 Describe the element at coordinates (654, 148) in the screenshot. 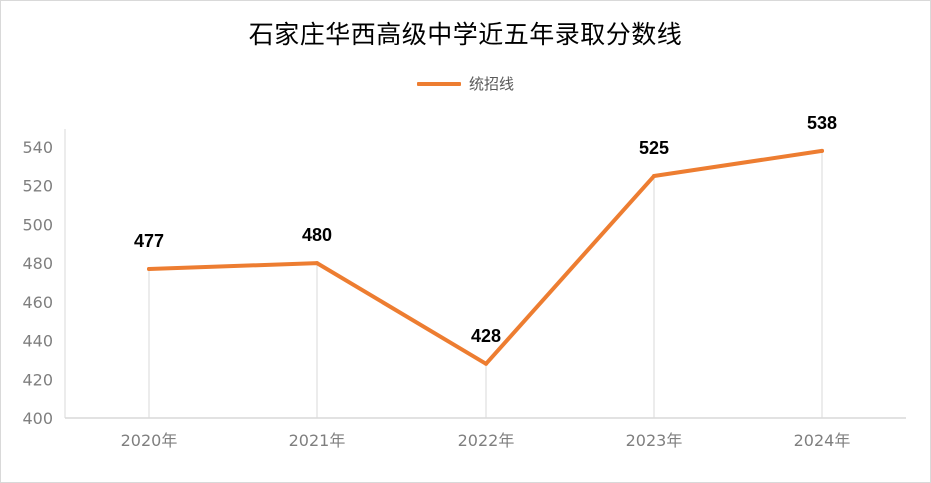

I see `data-label: 525` at that location.